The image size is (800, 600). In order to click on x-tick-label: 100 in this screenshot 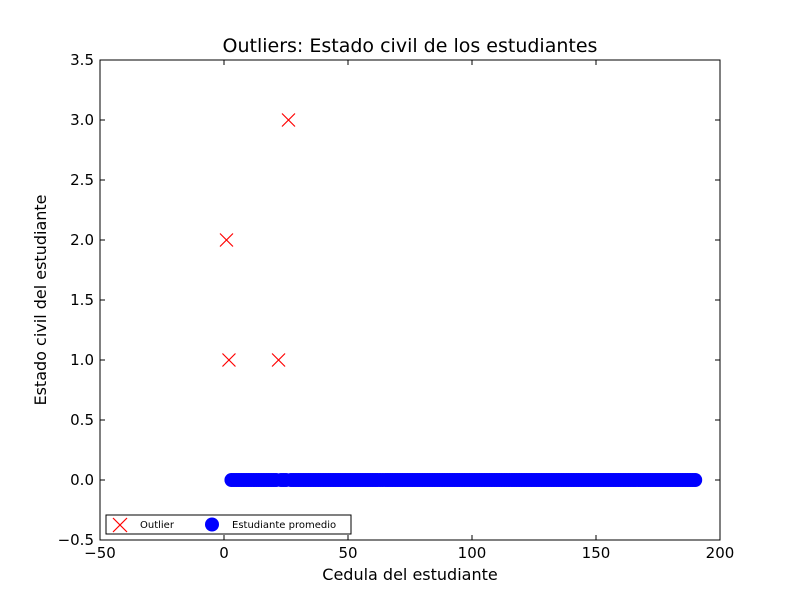, I will do `click(472, 553)`.